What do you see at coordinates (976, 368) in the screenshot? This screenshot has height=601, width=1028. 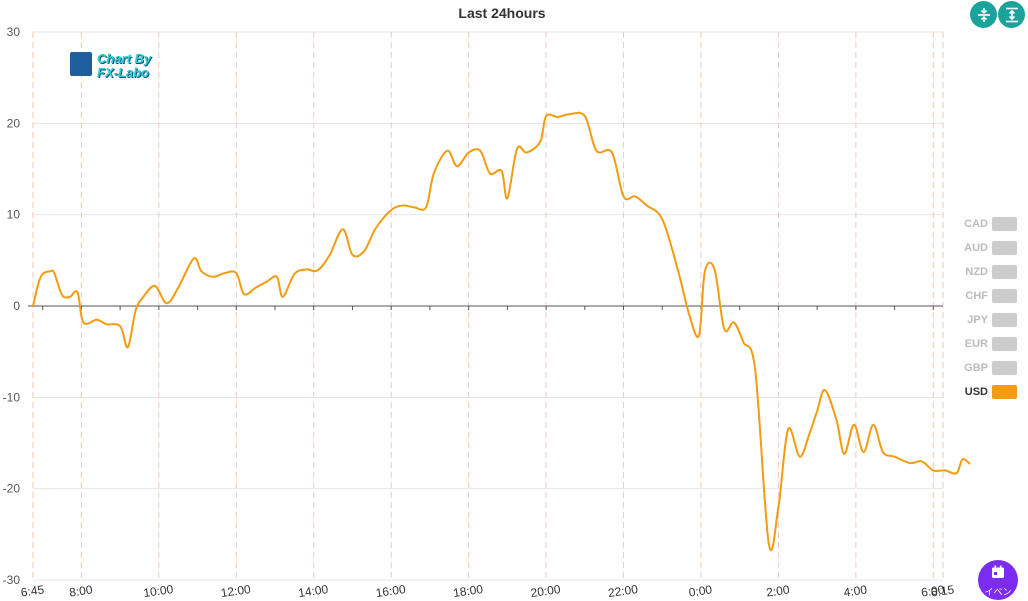 I see `legend-label: GBP` at bounding box center [976, 368].